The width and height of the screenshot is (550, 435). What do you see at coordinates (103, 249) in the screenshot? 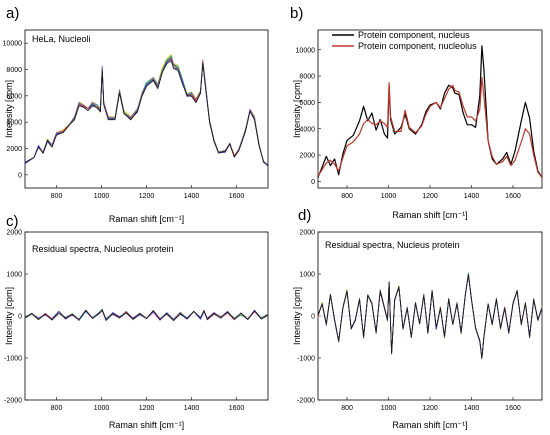
I see `panel-title: Residual spectra, Nucleolus protein` at bounding box center [103, 249].